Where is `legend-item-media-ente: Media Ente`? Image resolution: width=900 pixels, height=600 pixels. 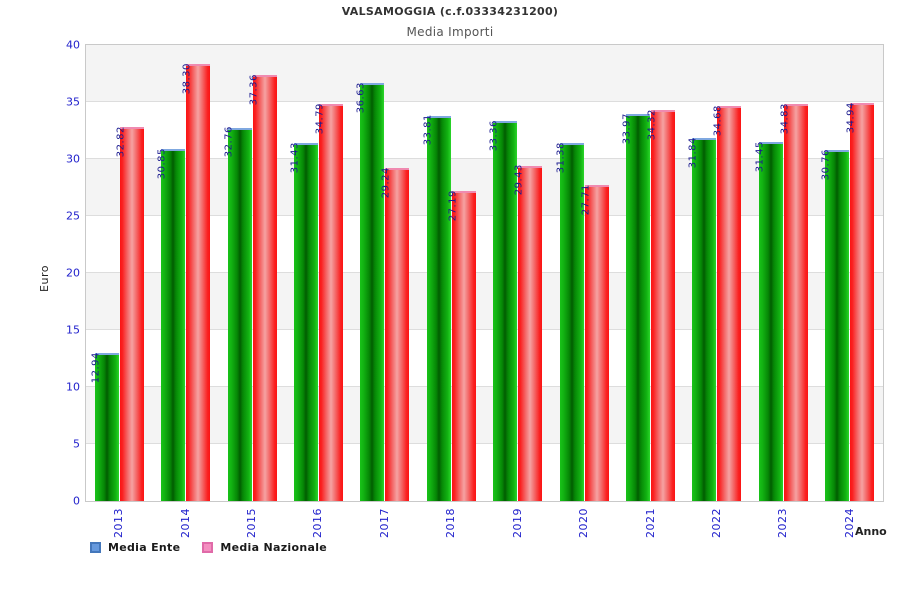 legend-item-media-ente: Media Ente is located at coordinates (135, 547).